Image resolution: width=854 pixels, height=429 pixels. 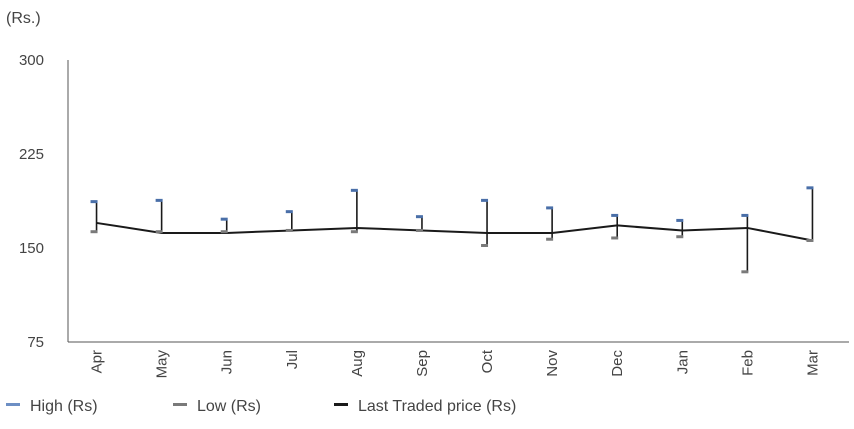 I want to click on x-tick-label: Sep, so click(x=422, y=363).